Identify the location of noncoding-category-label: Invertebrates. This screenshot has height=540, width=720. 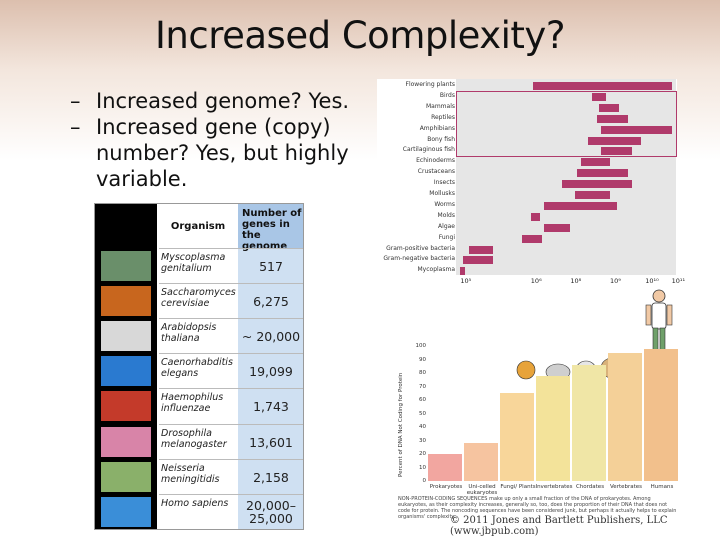
(554, 487).